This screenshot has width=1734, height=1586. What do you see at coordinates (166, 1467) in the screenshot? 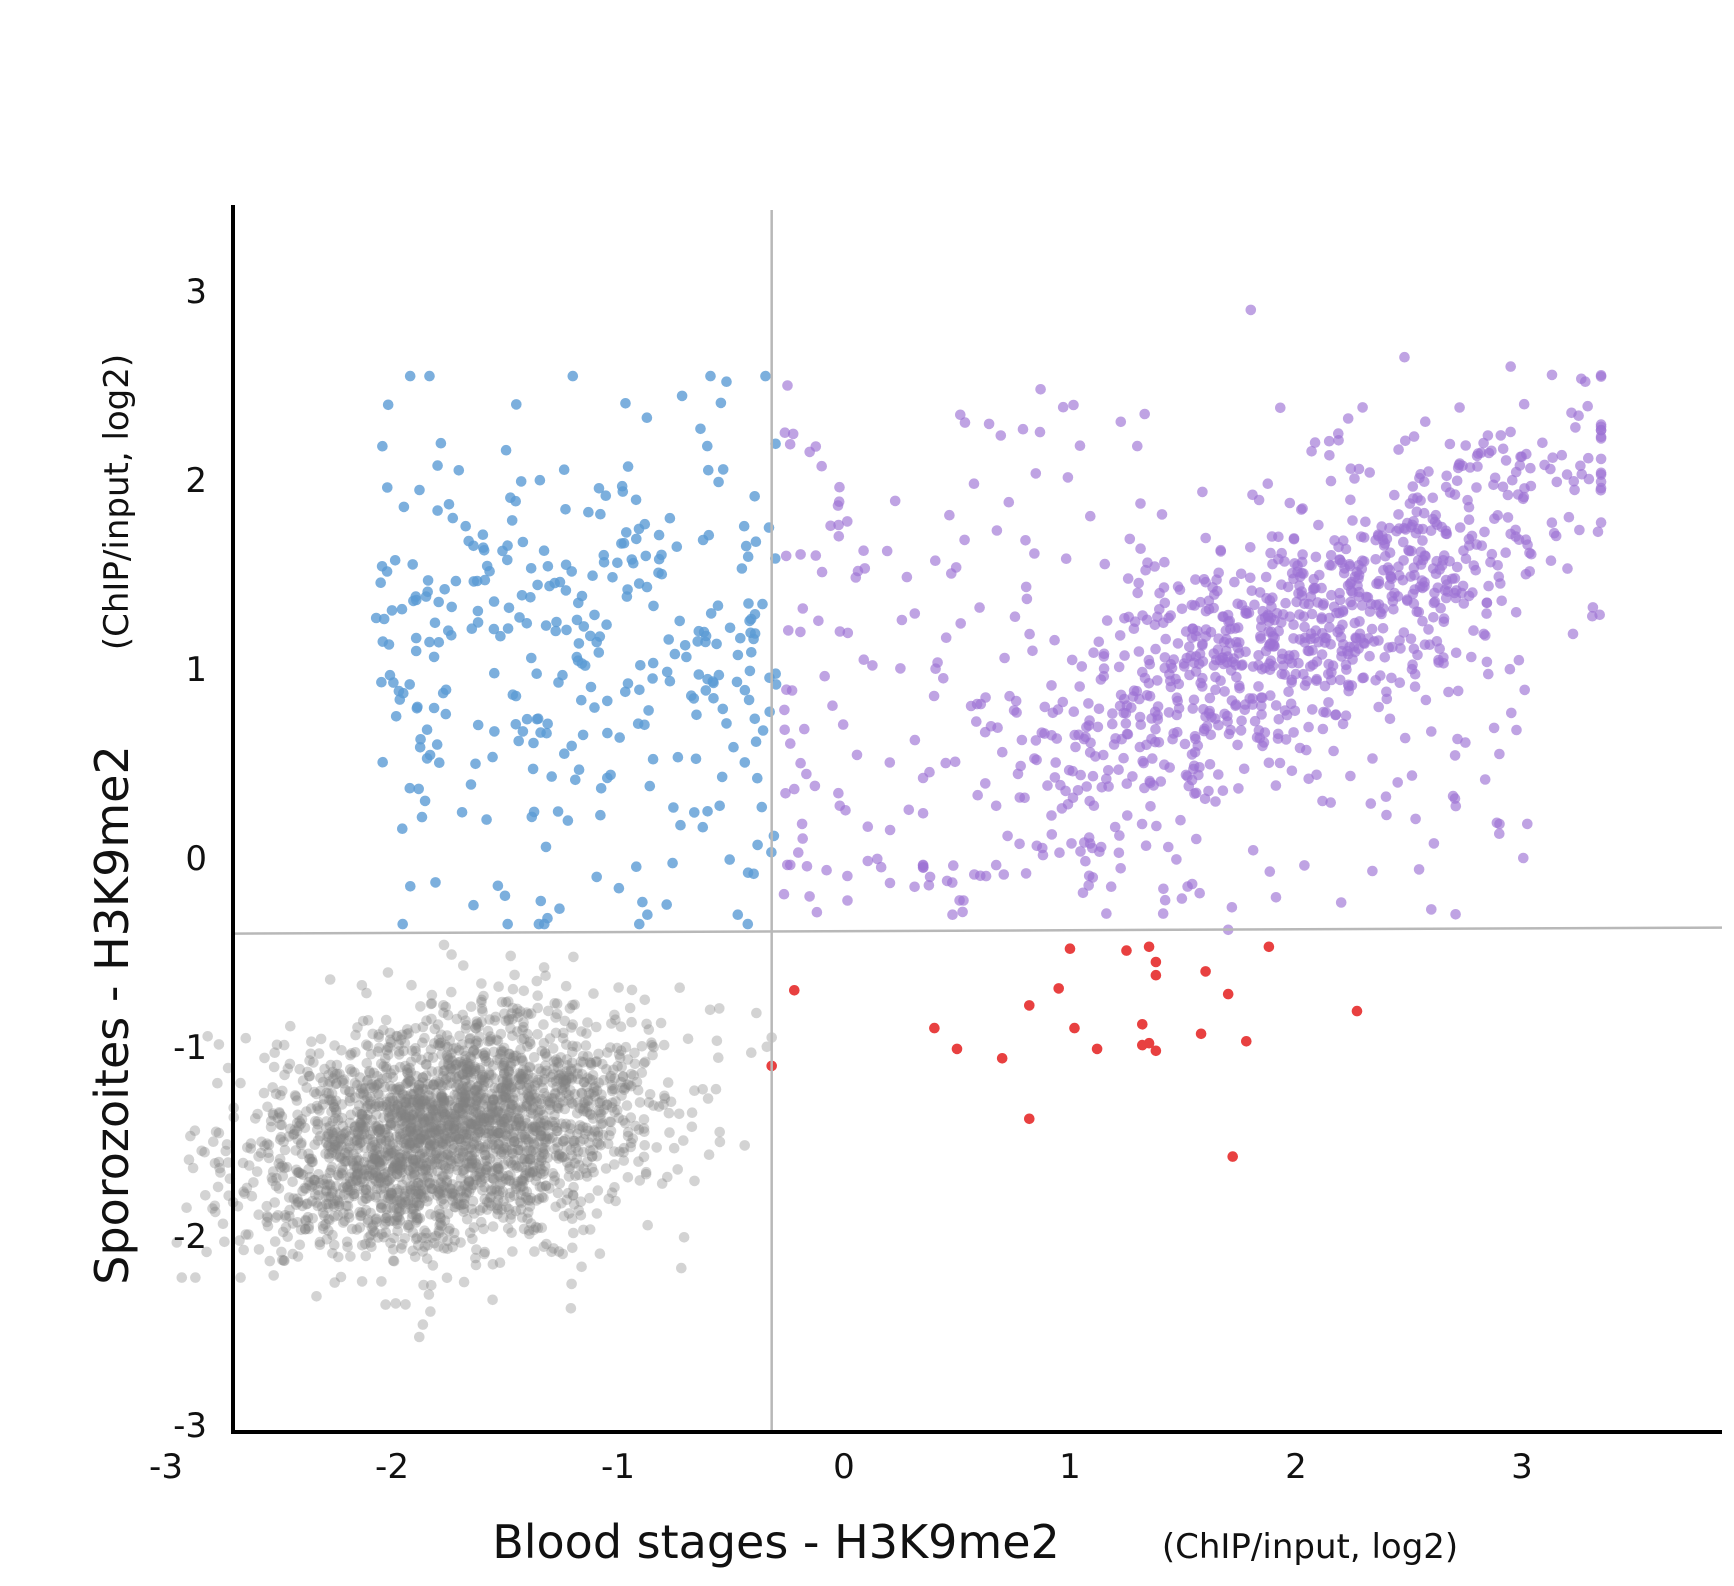
I see `x-tick-label: -3` at bounding box center [166, 1467].